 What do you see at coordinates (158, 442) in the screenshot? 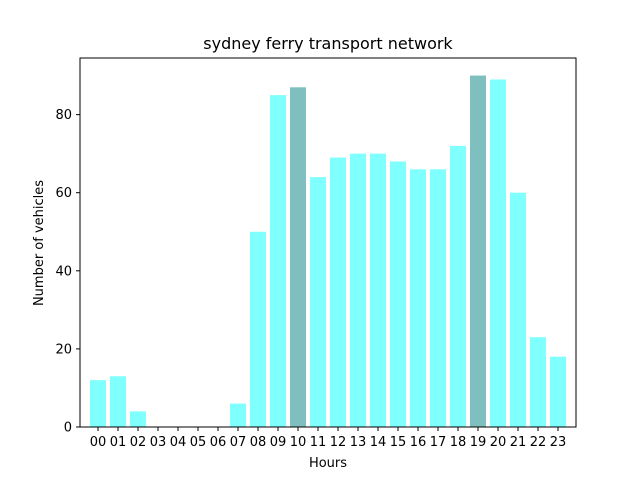
I see `x-tick-label: 03` at bounding box center [158, 442].